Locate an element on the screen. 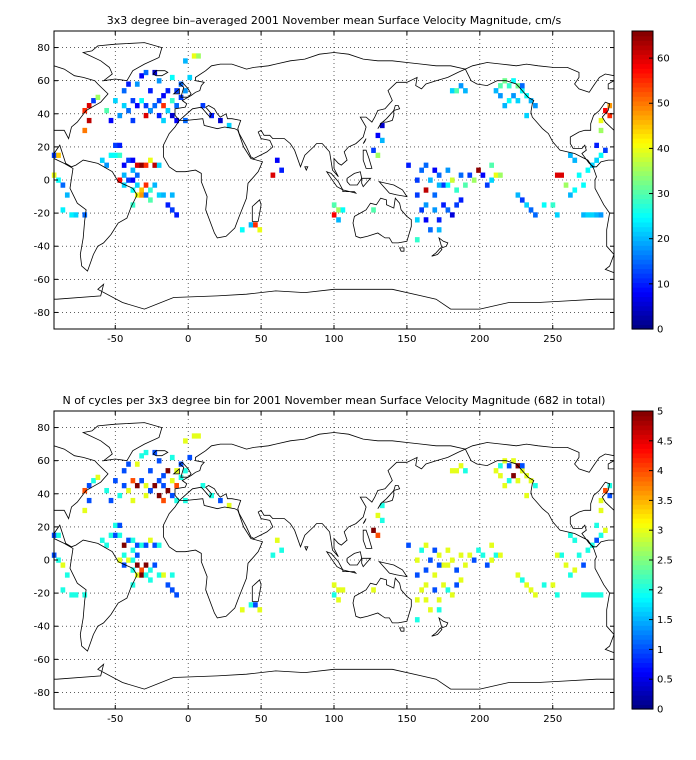 The width and height of the screenshot is (696, 760). colorbar-tick-label: 0.5 is located at coordinates (665, 680).